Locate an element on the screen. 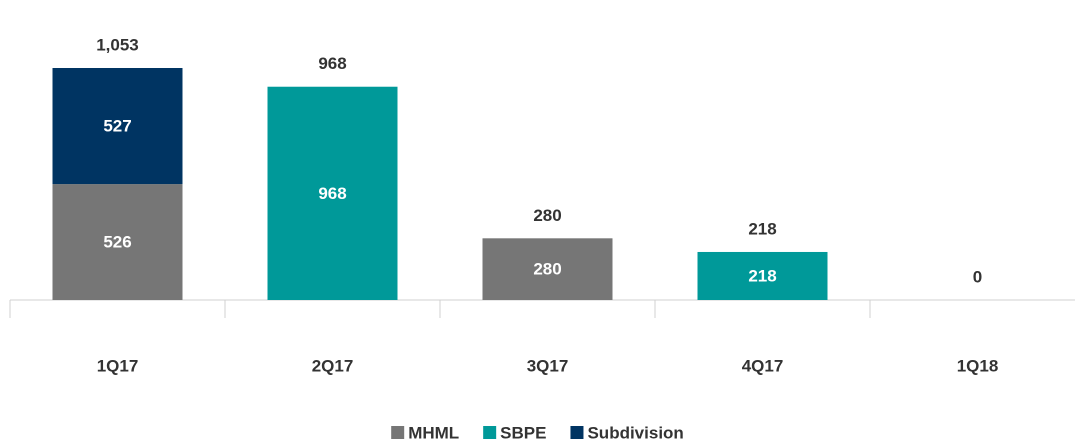 The image size is (1075, 447). segment-label: 968 is located at coordinates (332, 193).